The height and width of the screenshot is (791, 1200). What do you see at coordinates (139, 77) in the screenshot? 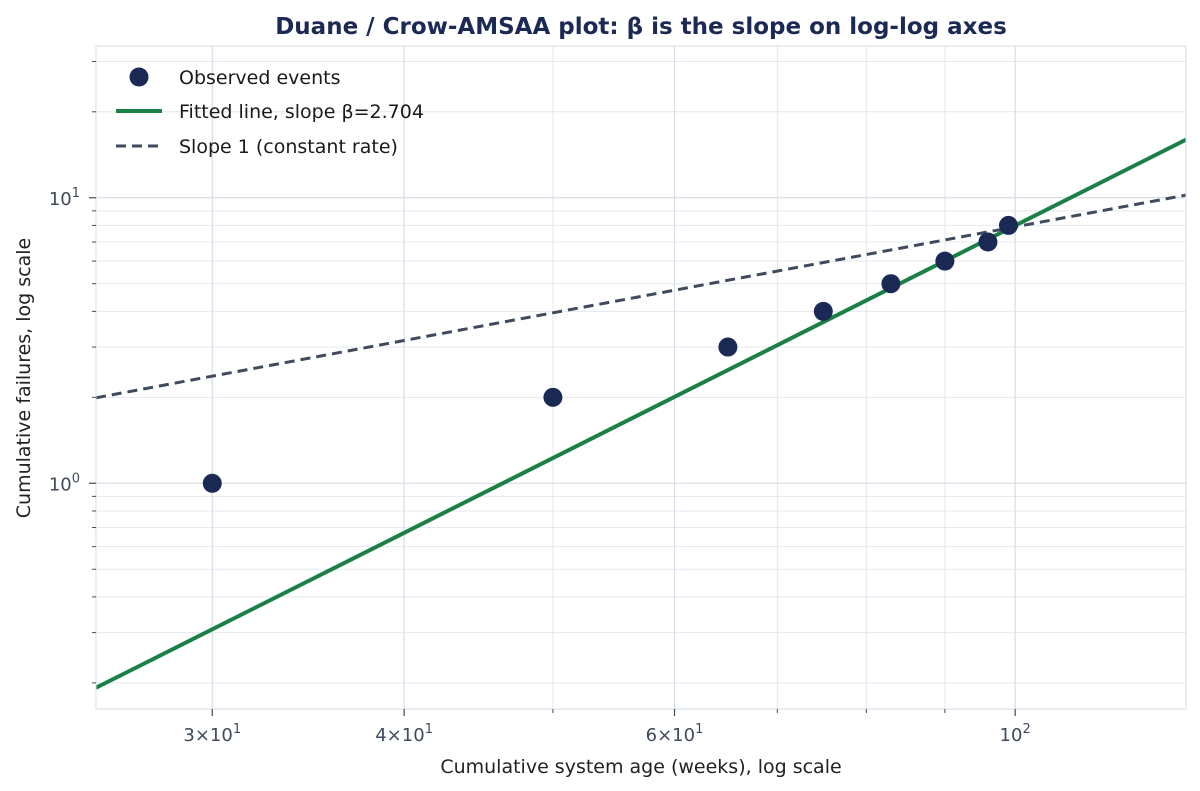
I see `legend-observed-marker` at bounding box center [139, 77].